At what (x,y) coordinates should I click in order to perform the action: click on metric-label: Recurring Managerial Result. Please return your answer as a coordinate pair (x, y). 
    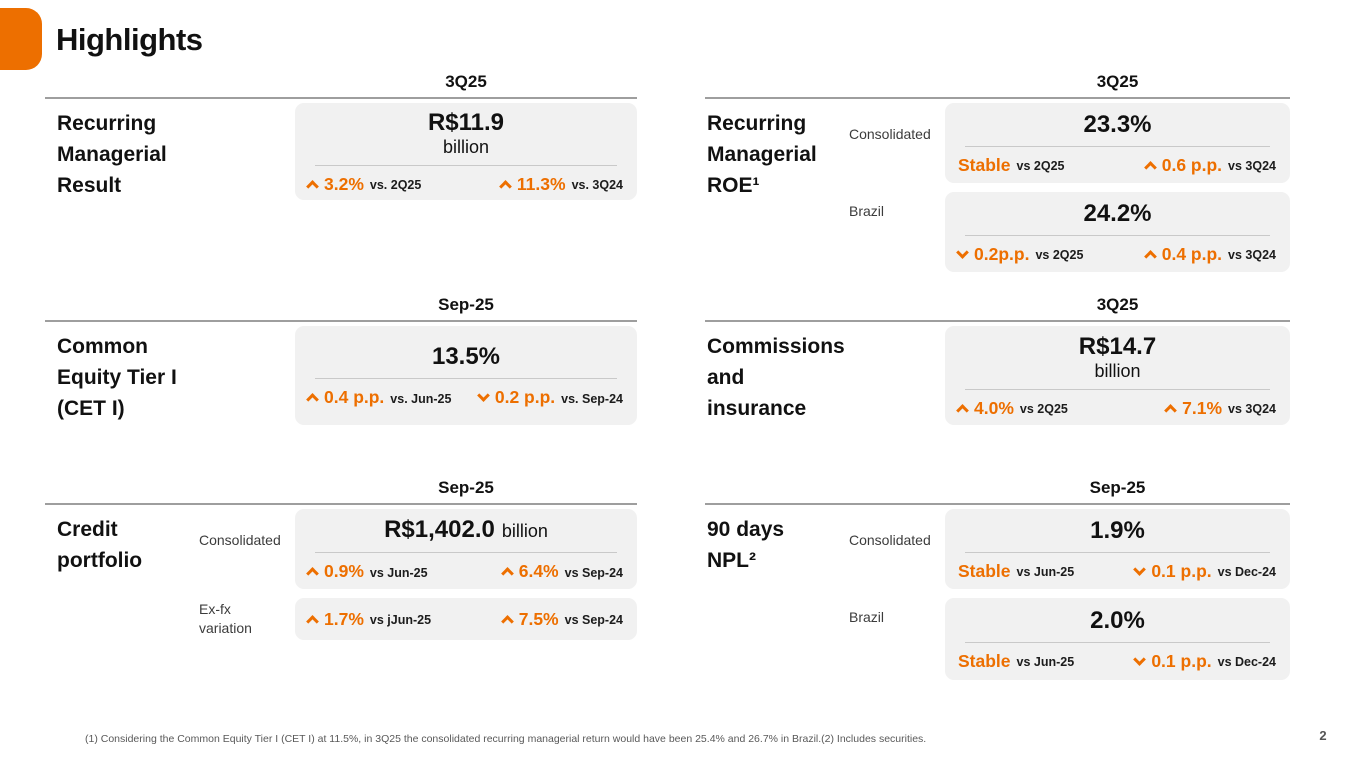
    Looking at the image, I should click on (112, 154).